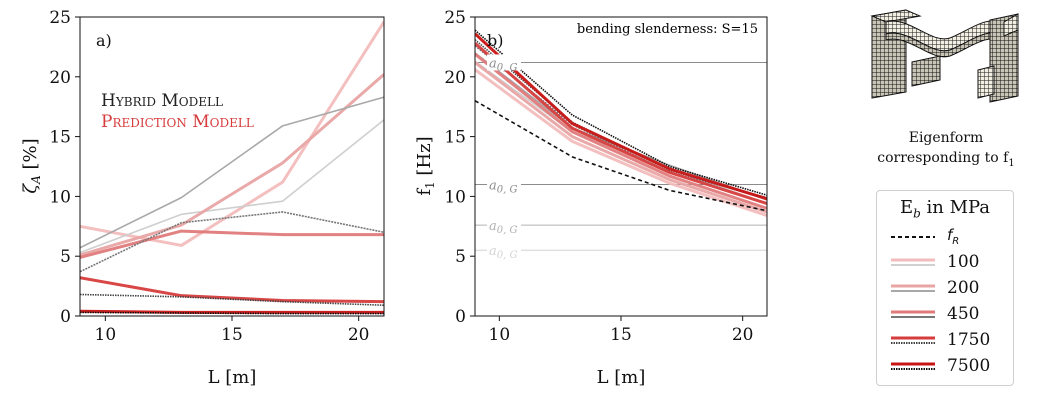  What do you see at coordinates (60, 78) in the screenshot?
I see `panel-a-ytick-label: 20` at bounding box center [60, 78].